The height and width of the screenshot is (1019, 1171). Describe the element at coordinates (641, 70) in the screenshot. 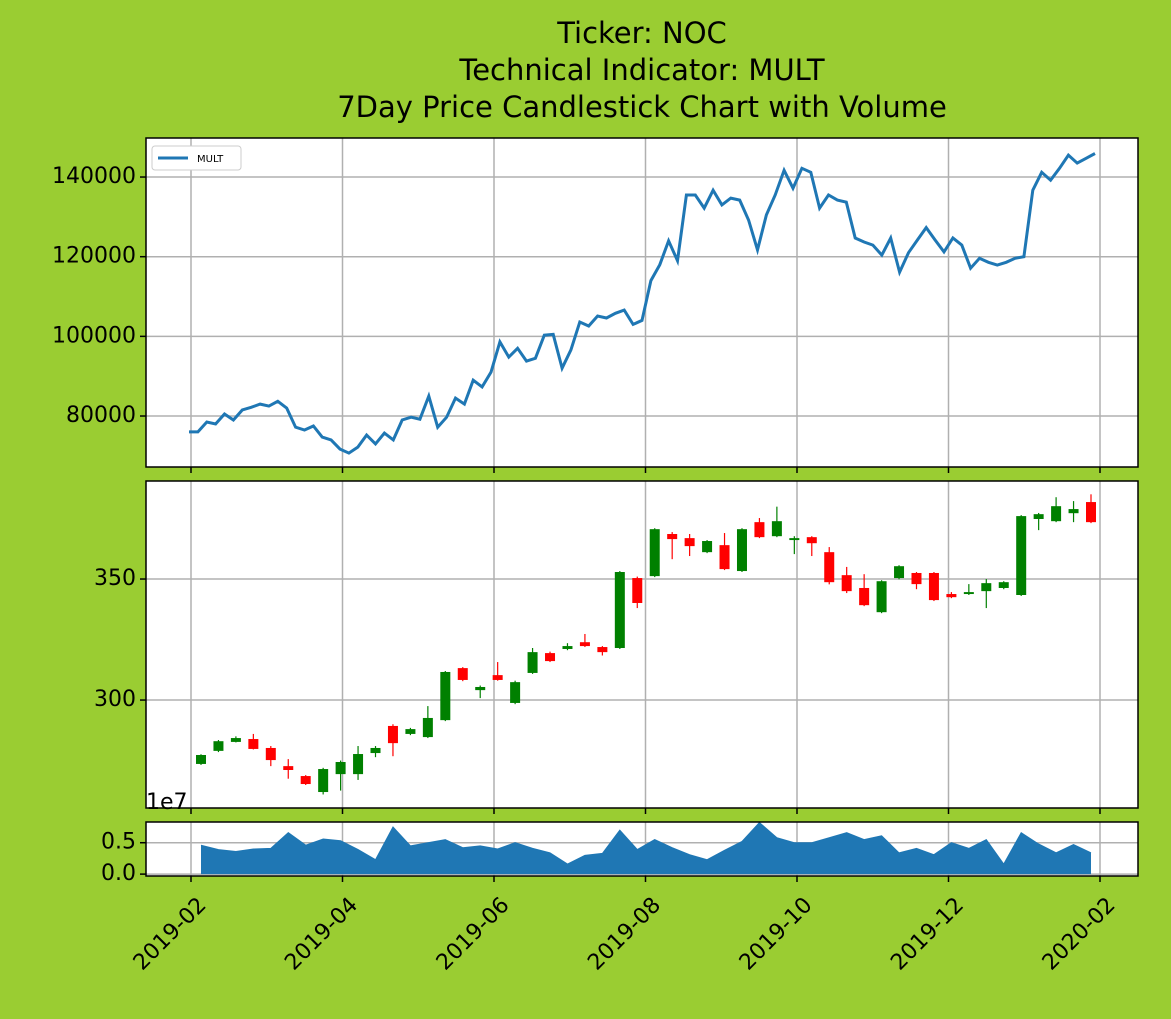

I see `chart-subtitle: Technical Indicator: MULT` at that location.